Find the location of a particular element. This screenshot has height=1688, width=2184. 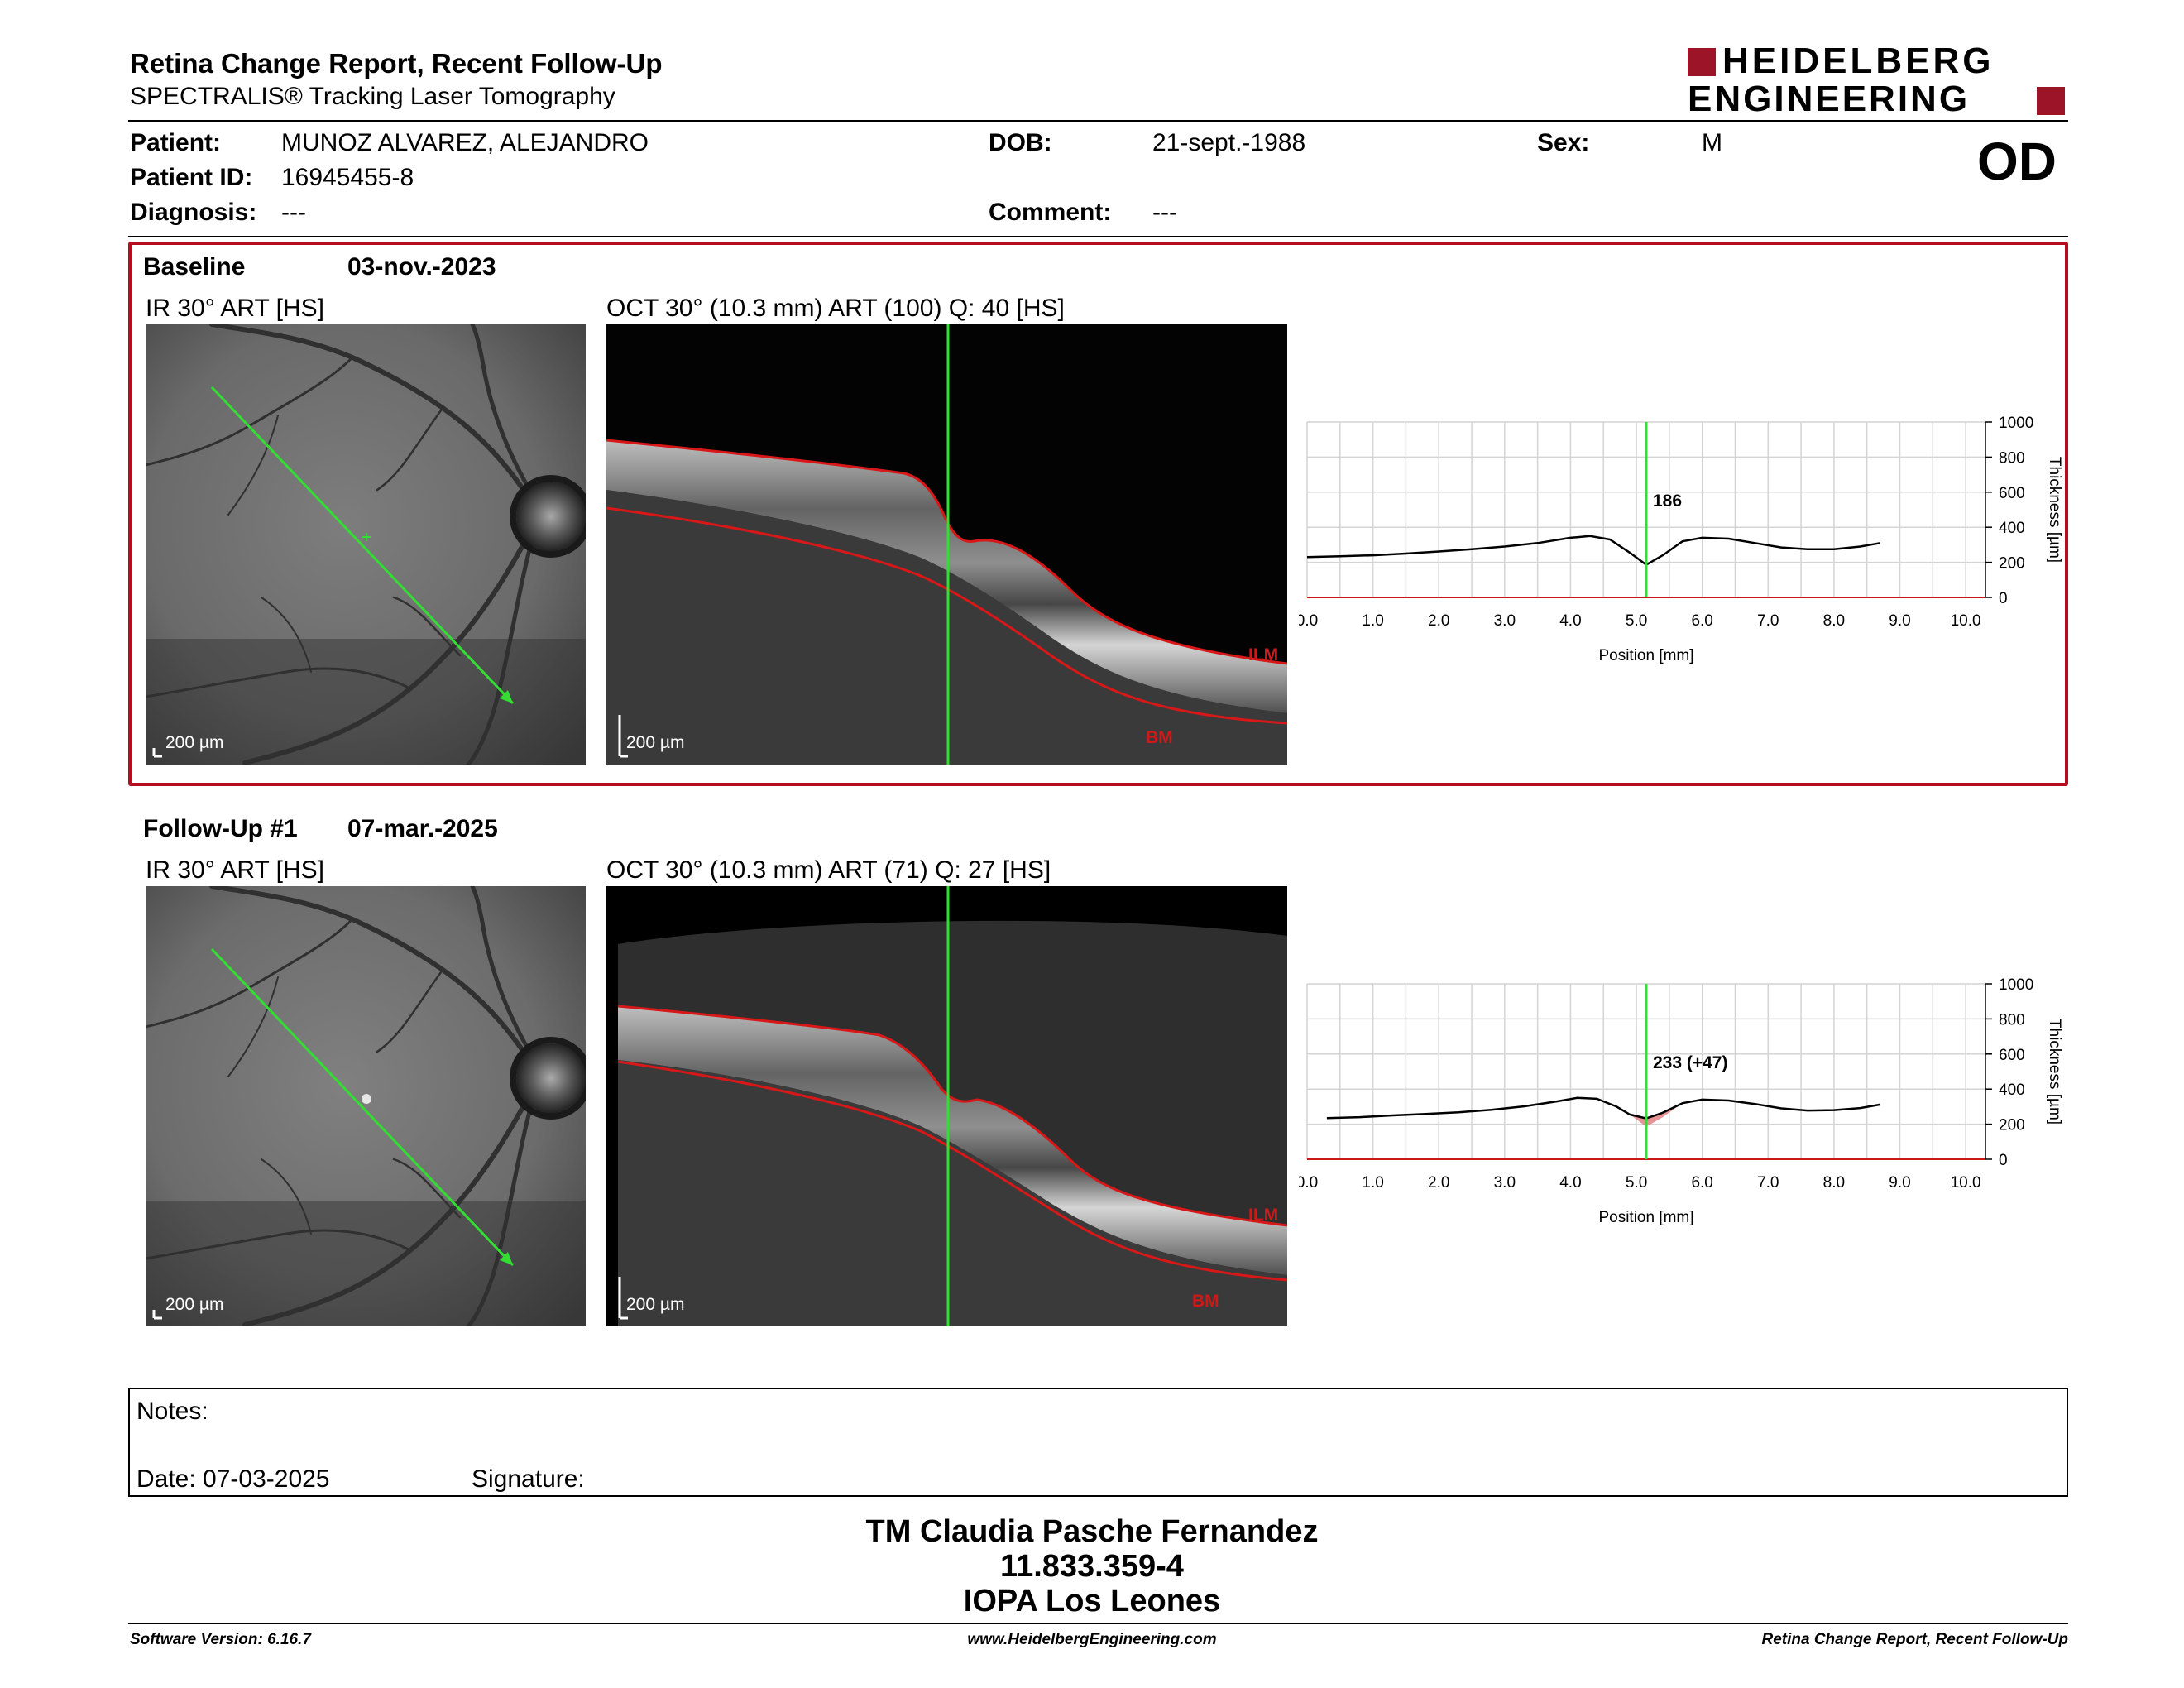

cursor-value-label: 186 is located at coordinates (1667, 501).